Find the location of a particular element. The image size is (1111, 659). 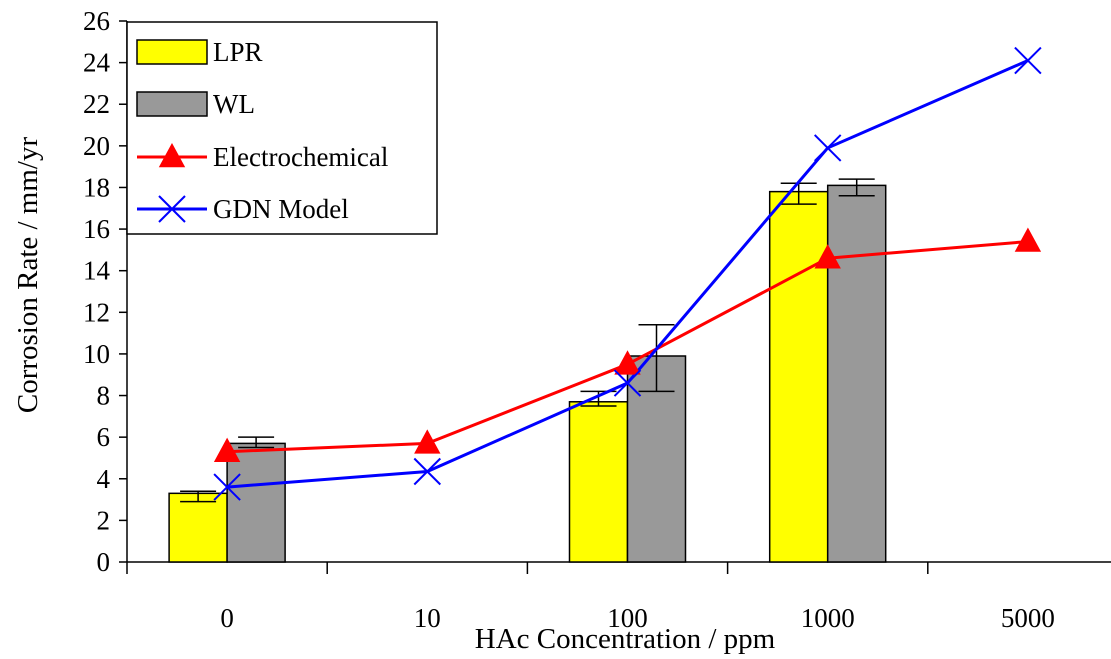

y-tick-label: 20 is located at coordinates (96, 146).